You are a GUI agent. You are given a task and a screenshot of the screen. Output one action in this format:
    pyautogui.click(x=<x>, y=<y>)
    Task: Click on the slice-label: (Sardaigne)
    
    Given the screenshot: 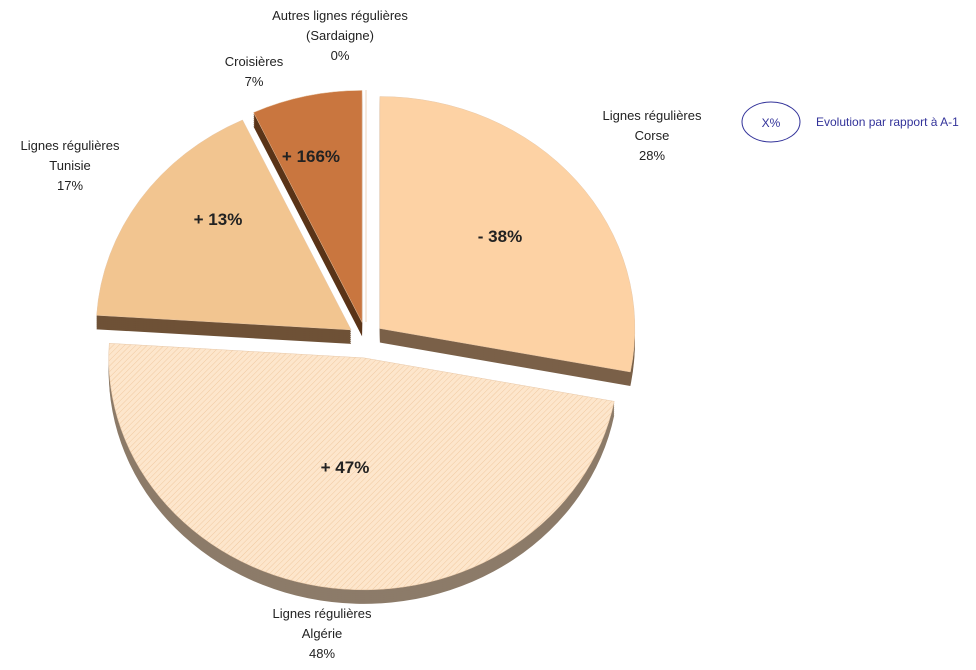 What is the action you would take?
    pyautogui.click(x=340, y=35)
    